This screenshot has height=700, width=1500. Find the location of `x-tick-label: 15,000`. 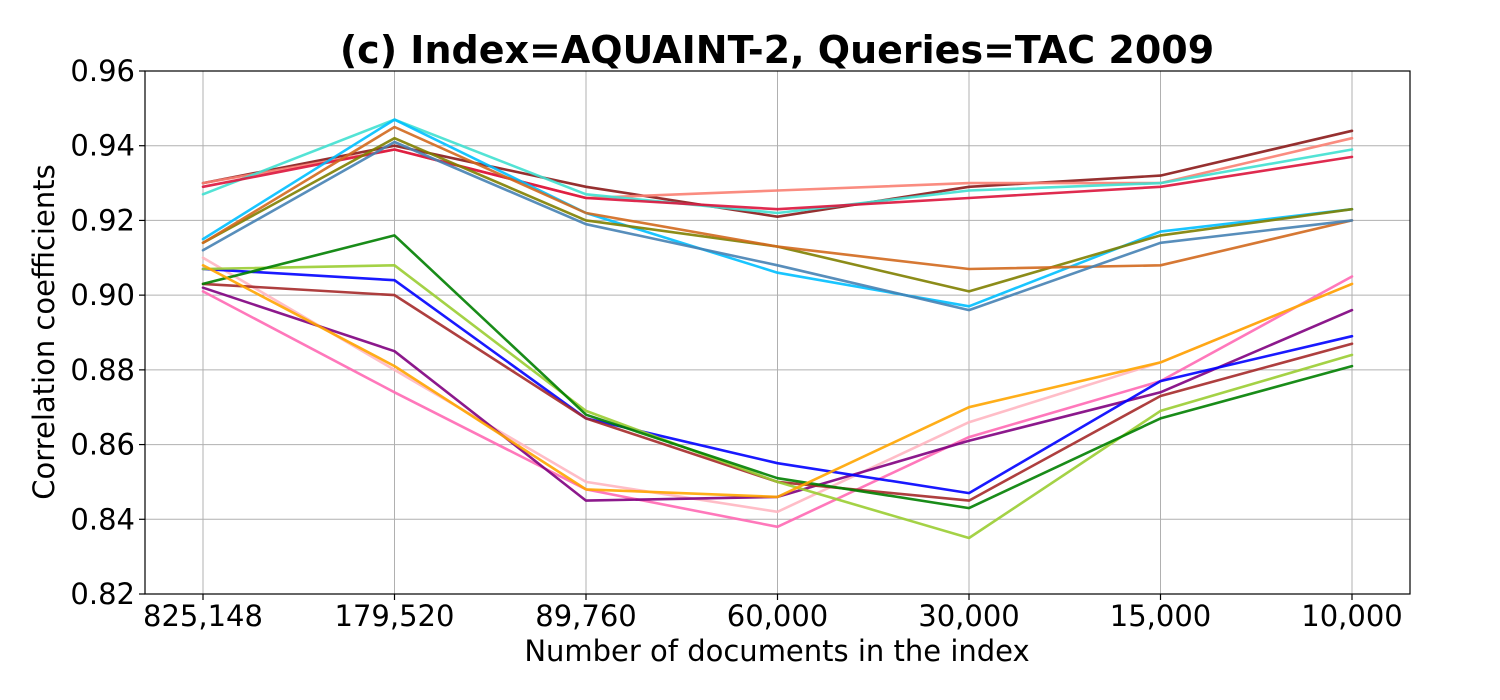

x-tick-label: 15,000 is located at coordinates (1160, 616).